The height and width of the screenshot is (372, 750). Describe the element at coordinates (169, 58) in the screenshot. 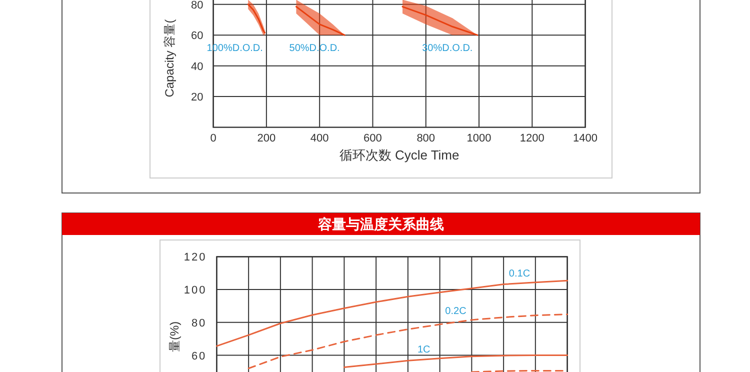

I see `y-axis-title: Capacity 容量(` at that location.